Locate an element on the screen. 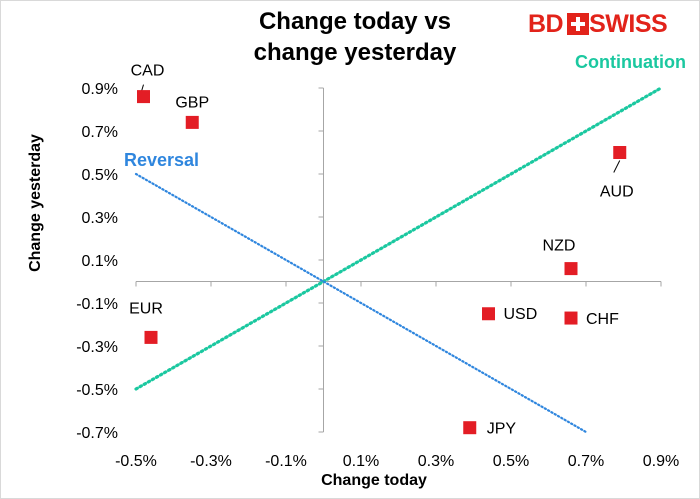 This screenshot has width=700, height=499. bdswiss-logo: BD SWISS is located at coordinates (598, 24).